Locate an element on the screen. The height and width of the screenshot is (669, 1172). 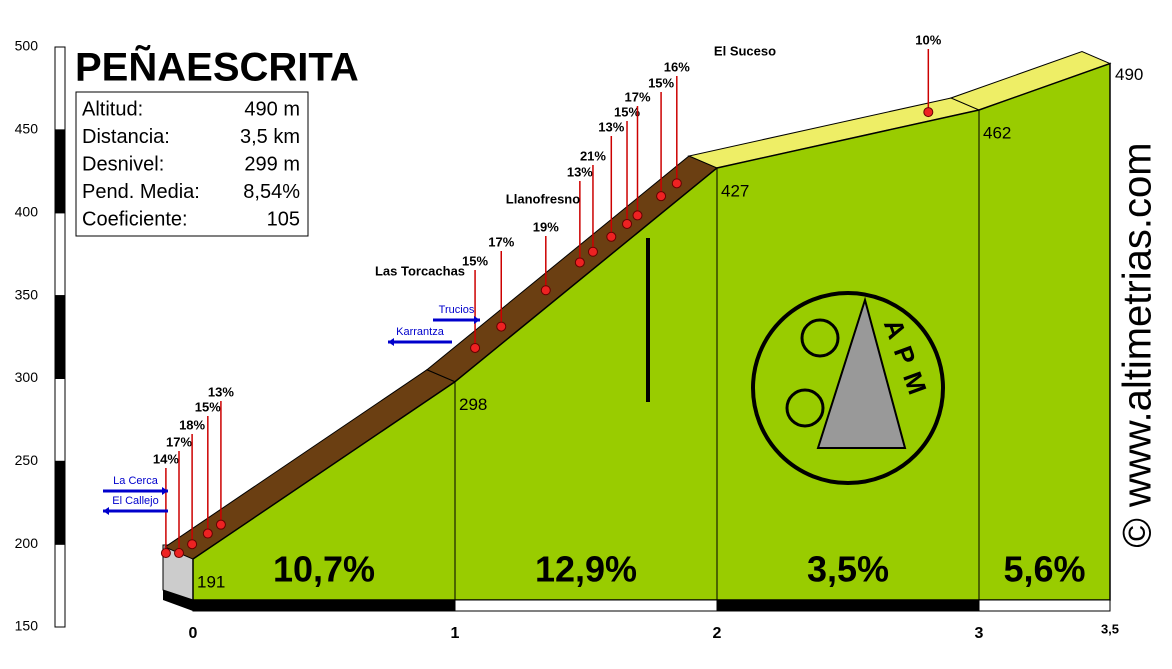
y-tick-label: 350 is located at coordinates (27, 294).